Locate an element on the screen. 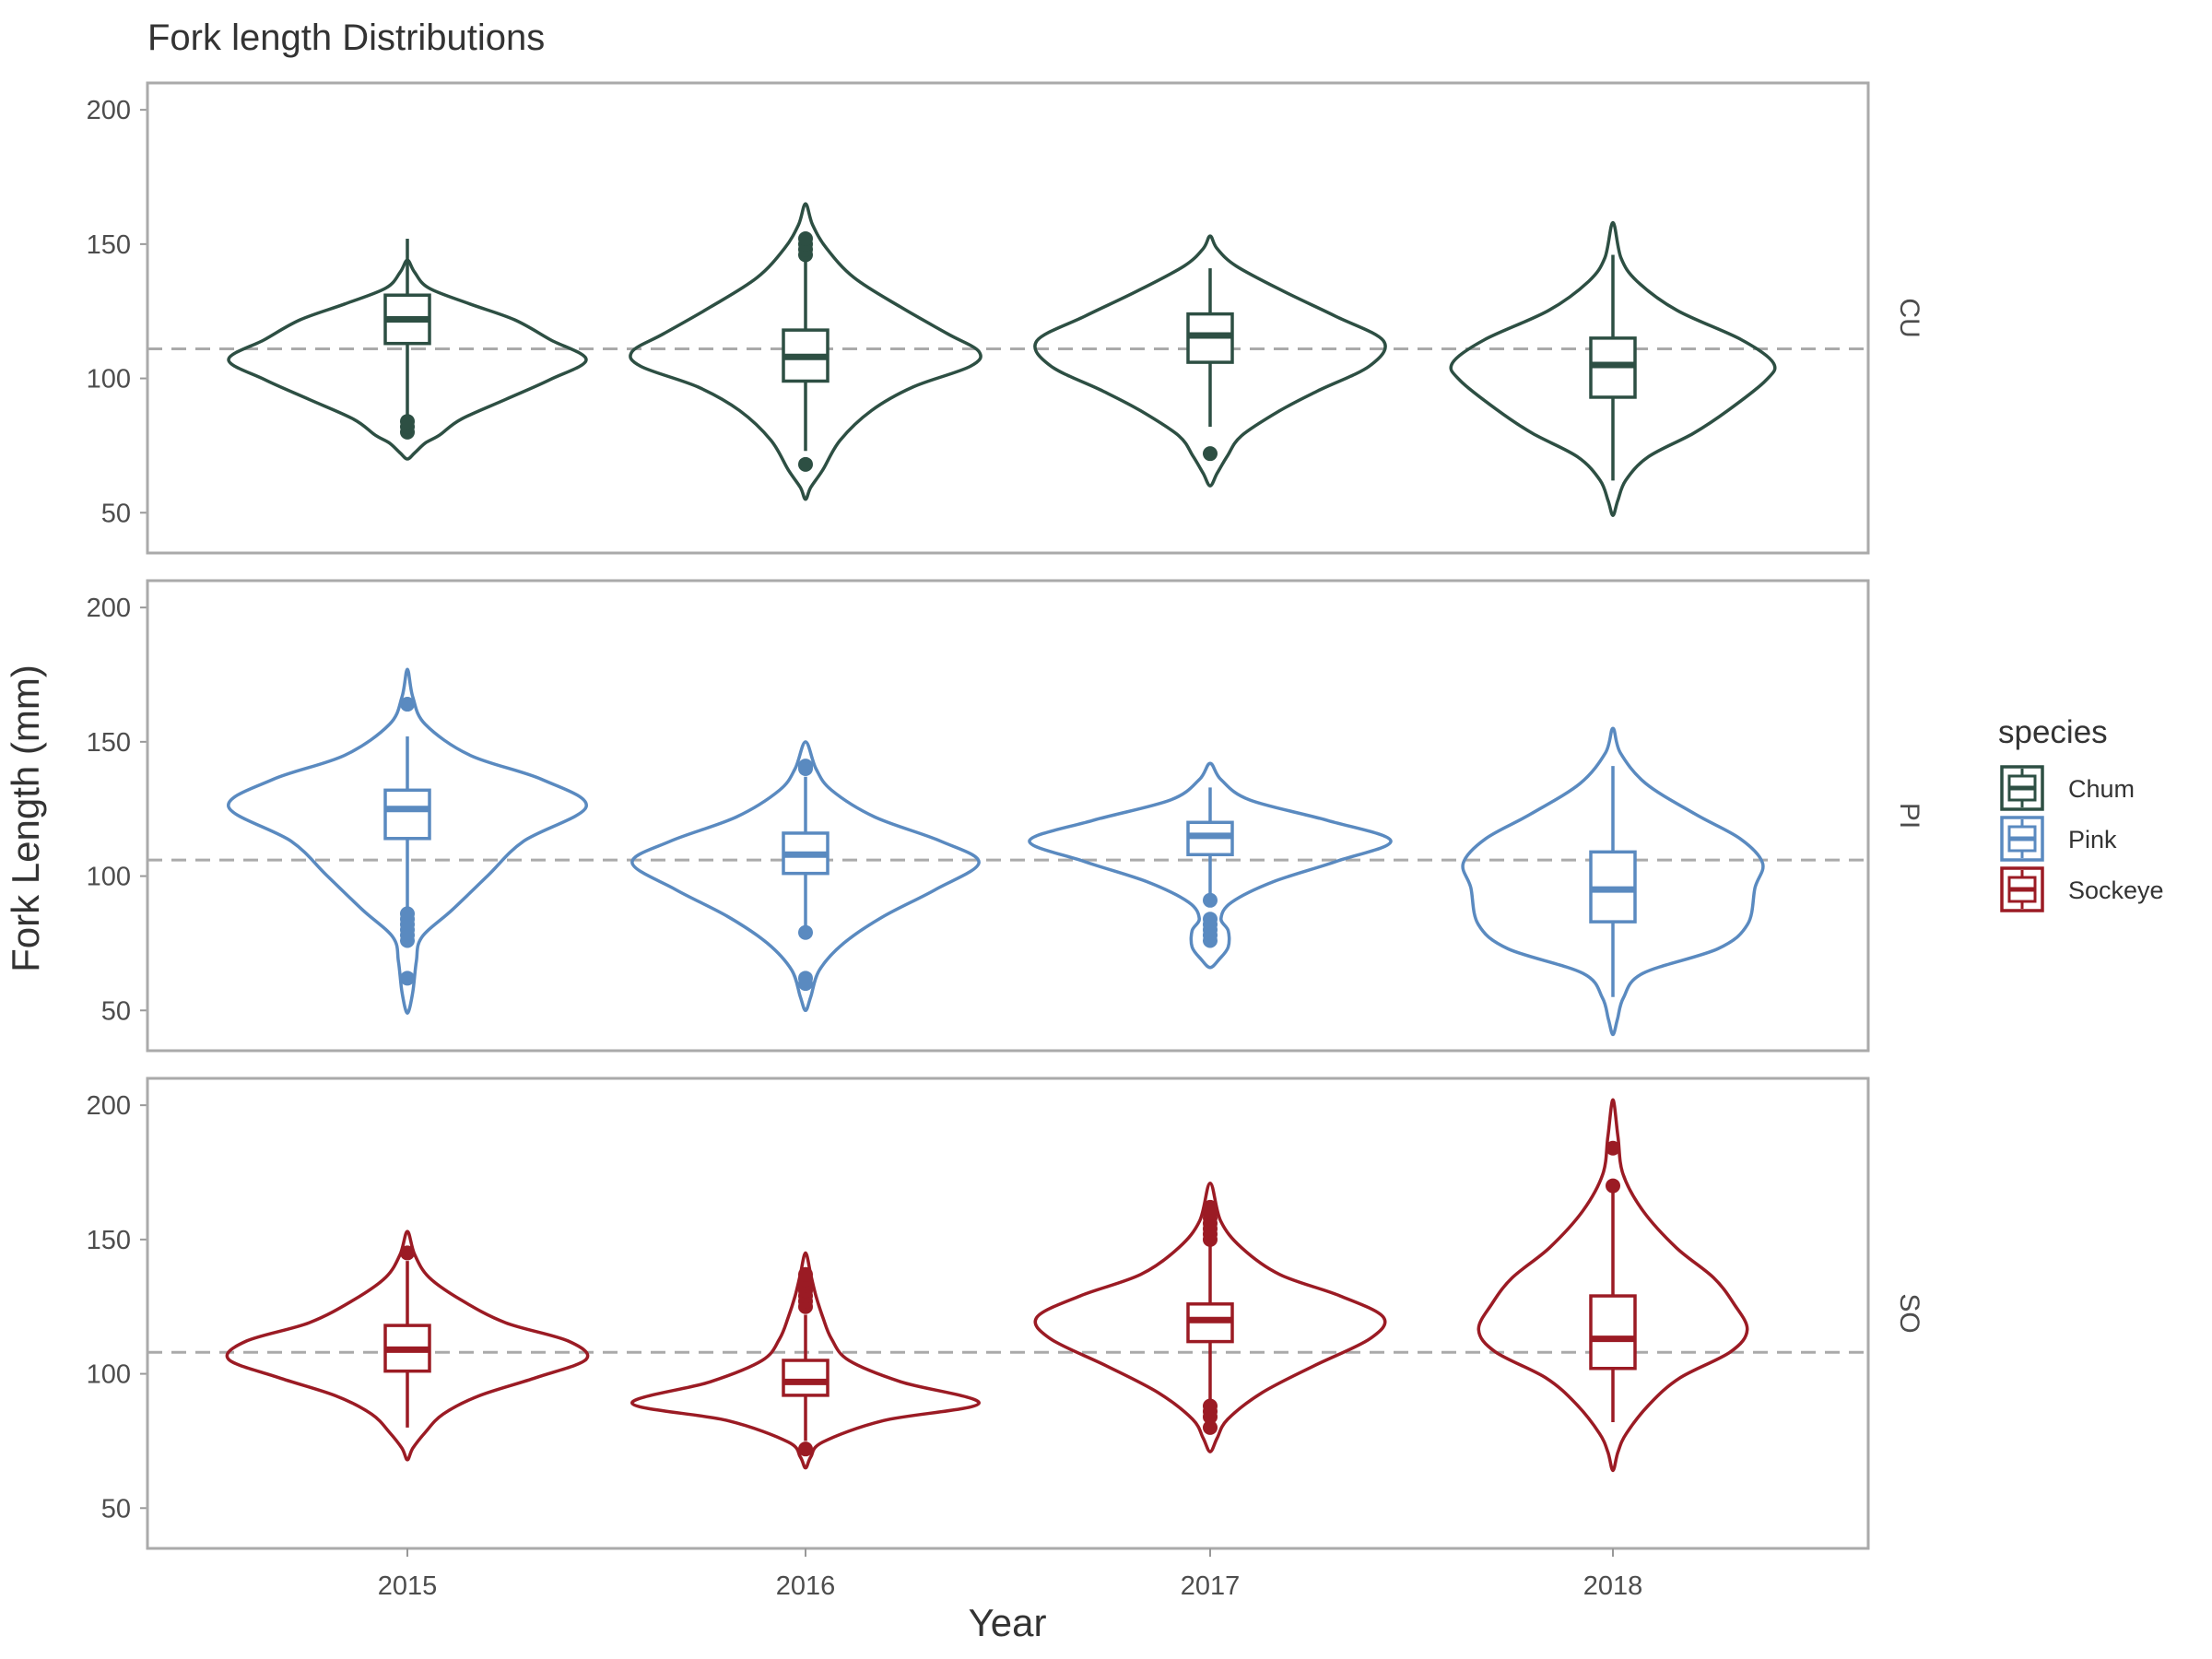  x-tick-label: 2018 is located at coordinates (1613, 1586).